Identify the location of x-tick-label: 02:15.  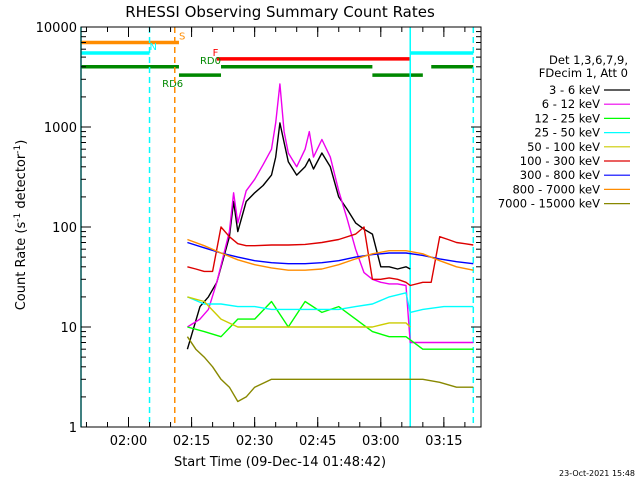
(191, 441).